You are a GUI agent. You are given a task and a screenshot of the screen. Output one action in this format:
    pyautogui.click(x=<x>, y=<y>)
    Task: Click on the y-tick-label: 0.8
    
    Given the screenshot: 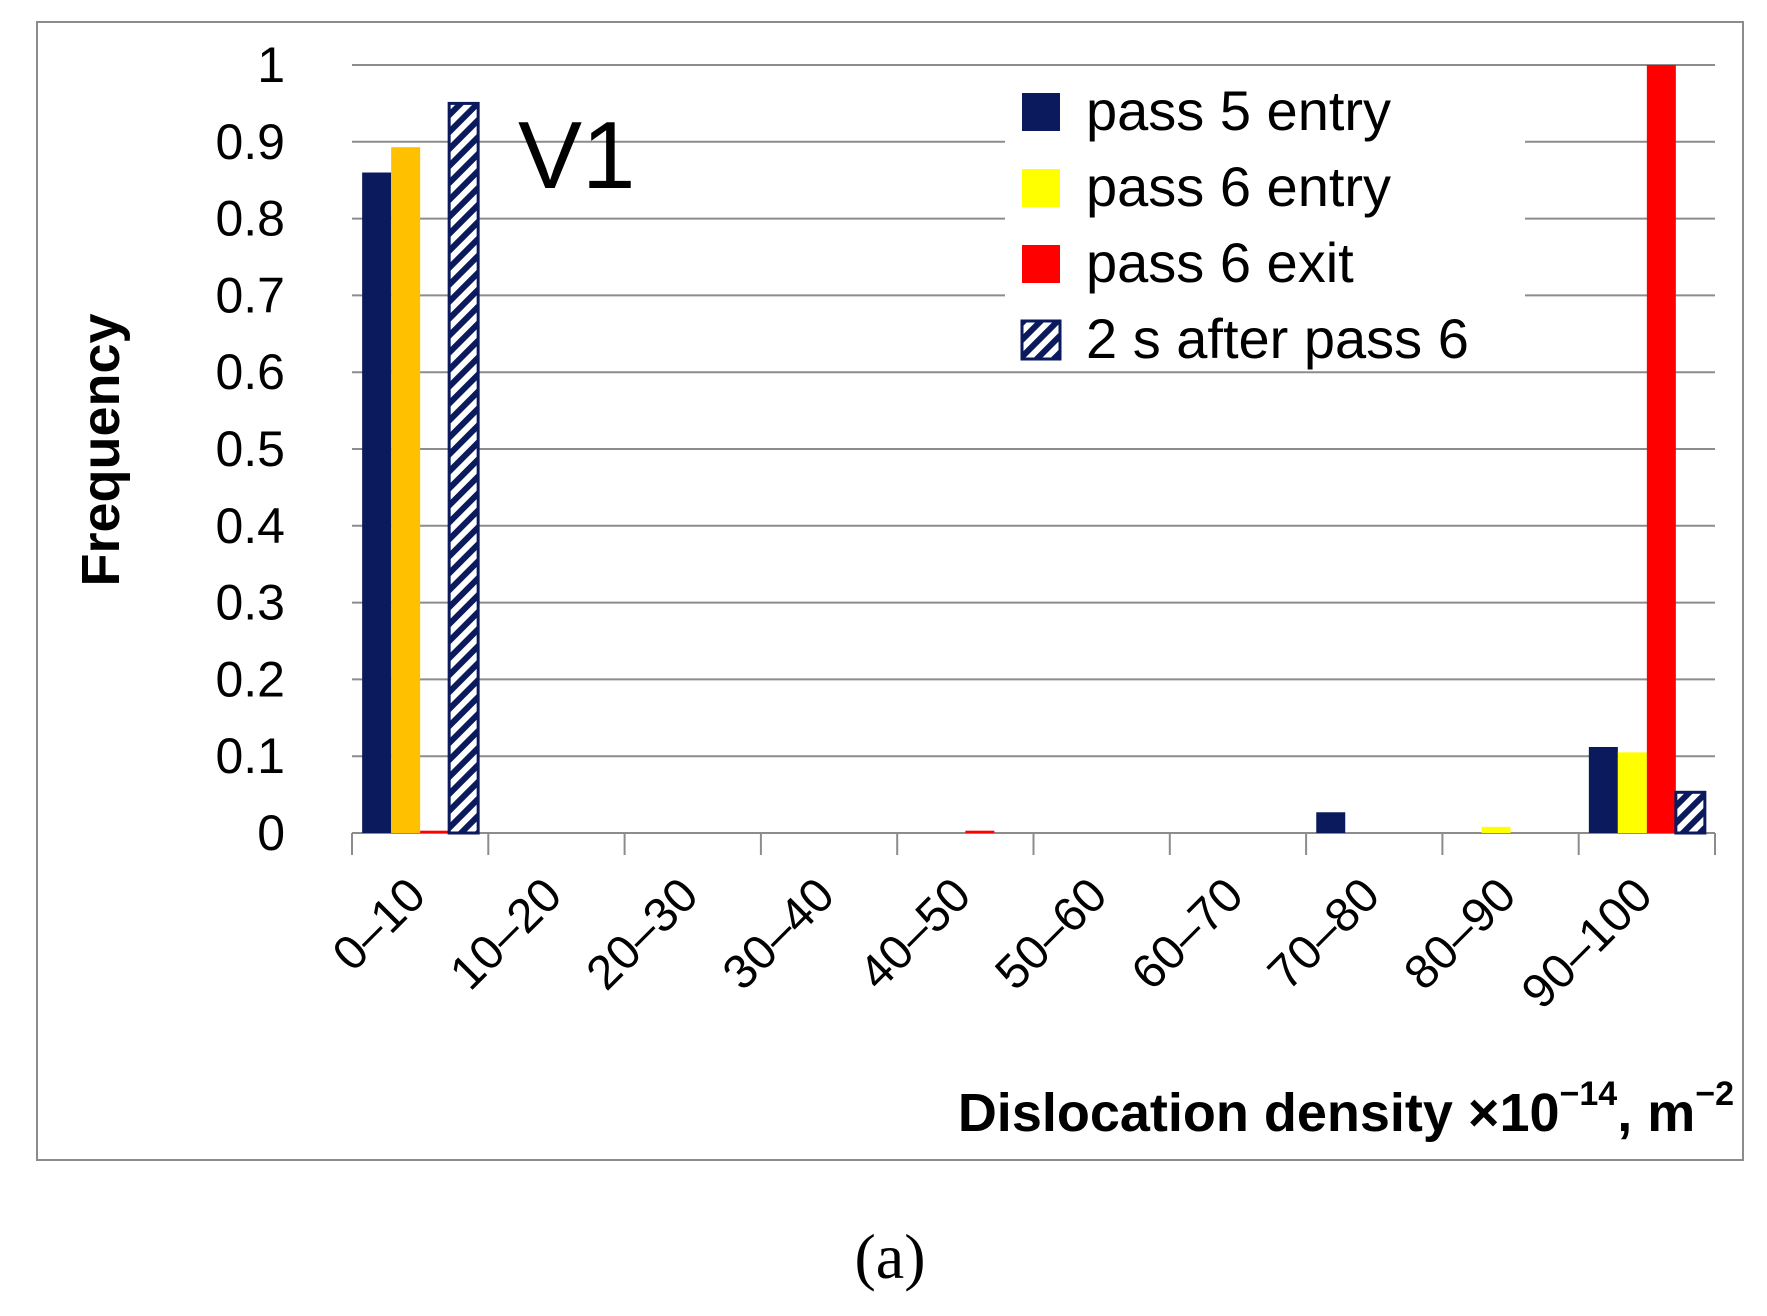 What is the action you would take?
    pyautogui.click(x=250, y=219)
    